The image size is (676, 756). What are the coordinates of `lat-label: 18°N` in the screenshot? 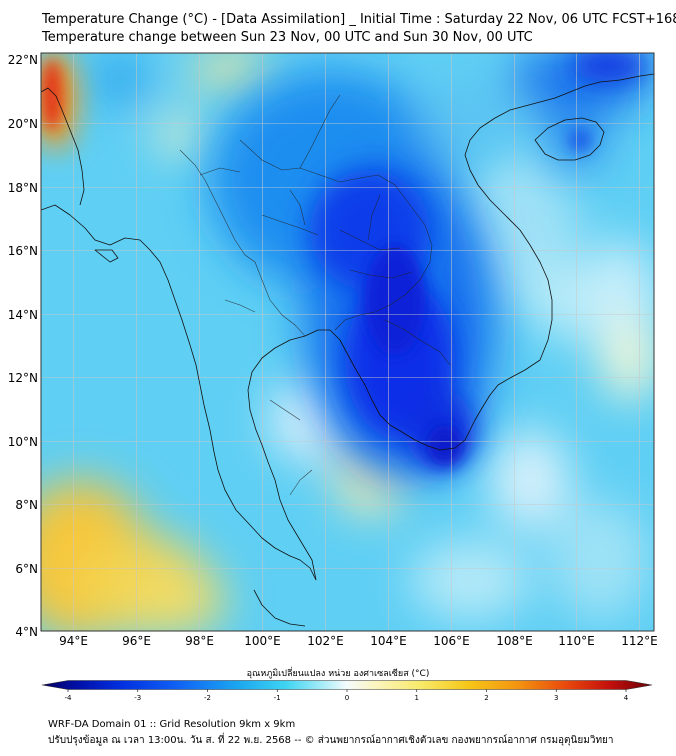 It's located at (23, 188).